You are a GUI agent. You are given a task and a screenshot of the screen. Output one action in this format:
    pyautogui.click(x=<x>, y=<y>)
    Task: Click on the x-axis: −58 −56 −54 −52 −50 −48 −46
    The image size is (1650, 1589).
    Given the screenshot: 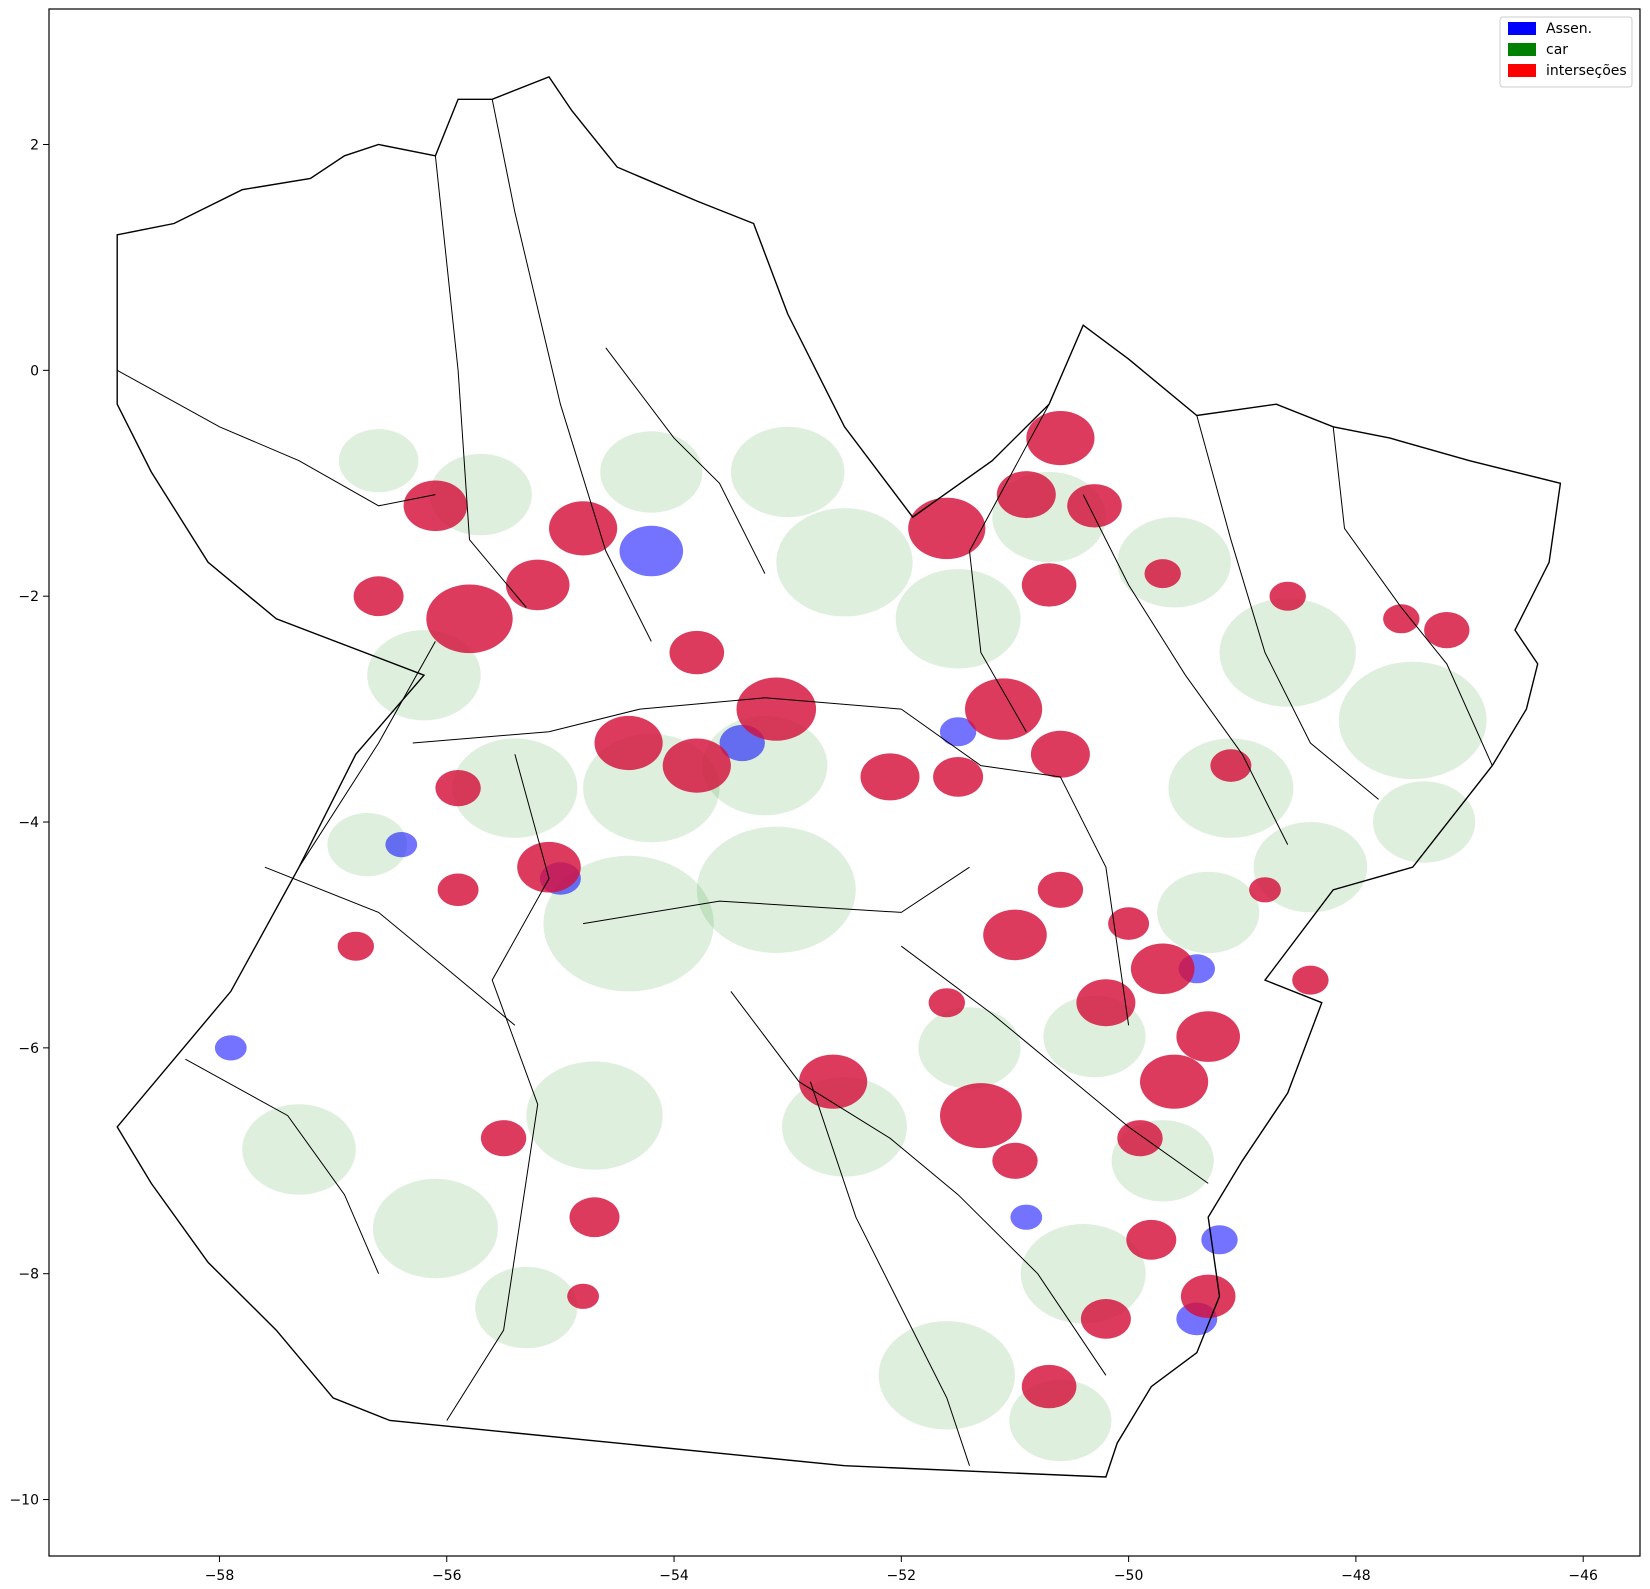 What is the action you would take?
    pyautogui.click(x=901, y=1570)
    